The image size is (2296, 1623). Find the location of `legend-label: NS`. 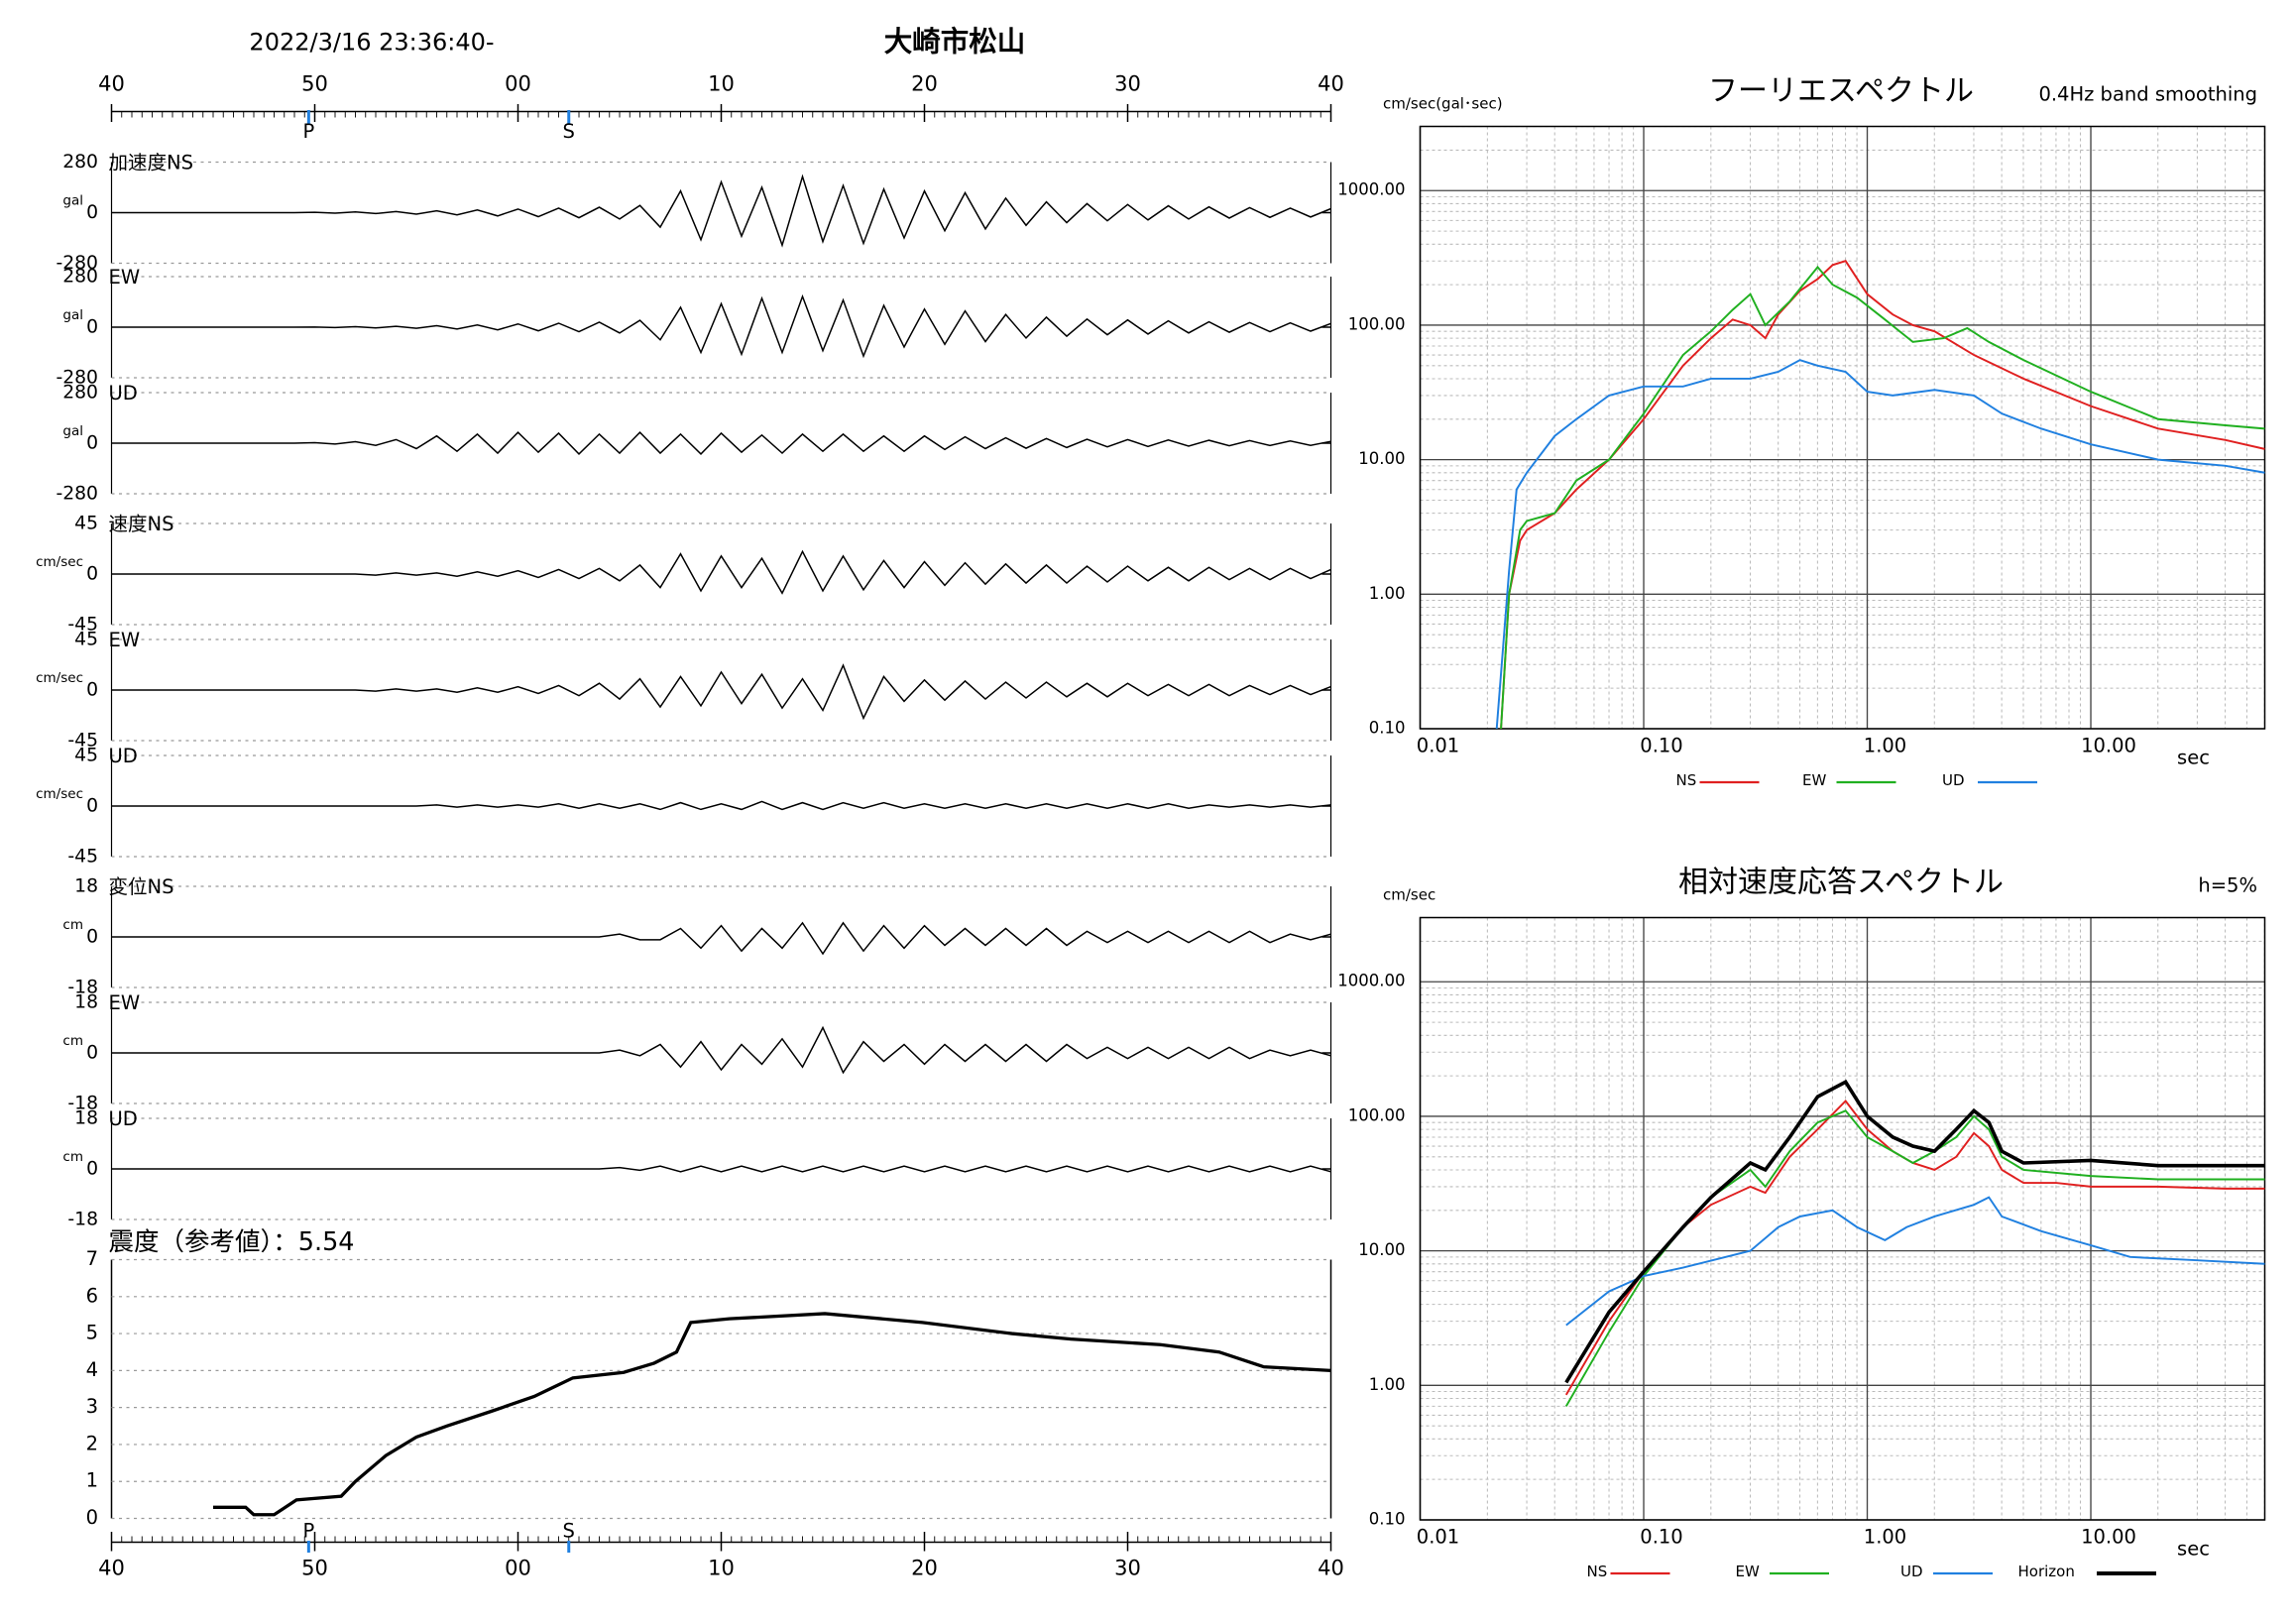

legend-label: NS is located at coordinates (1598, 1571).